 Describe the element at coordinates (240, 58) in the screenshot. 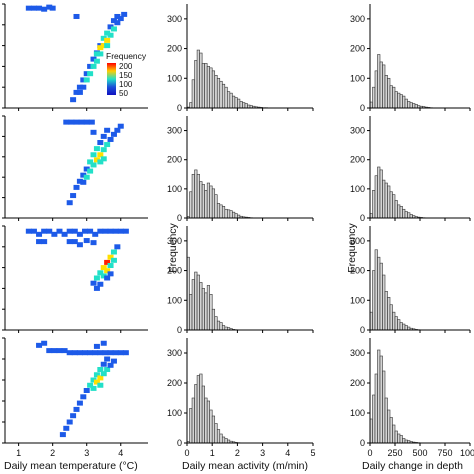

I see `activity-histogram-panel-1: 0 100 200 300` at that location.